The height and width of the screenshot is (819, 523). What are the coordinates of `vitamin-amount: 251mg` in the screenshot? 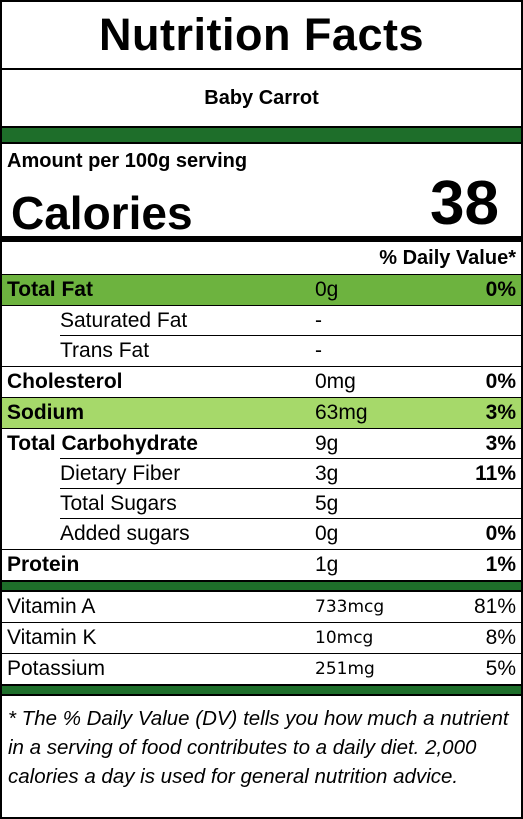 It's located at (345, 669).